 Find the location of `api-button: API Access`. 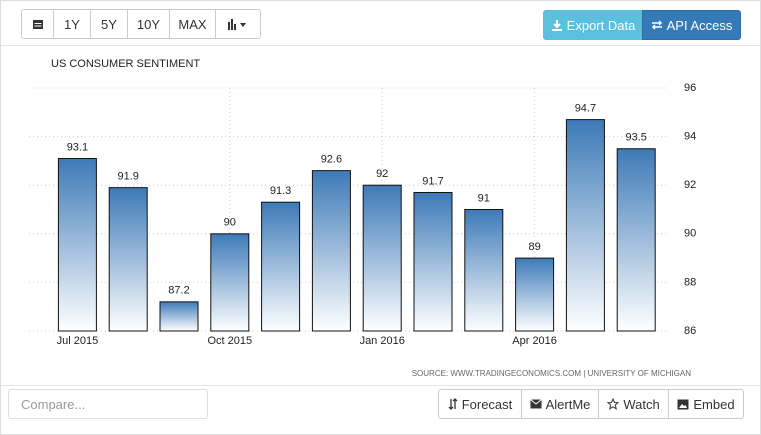

api-button: API Access is located at coordinates (691, 25).